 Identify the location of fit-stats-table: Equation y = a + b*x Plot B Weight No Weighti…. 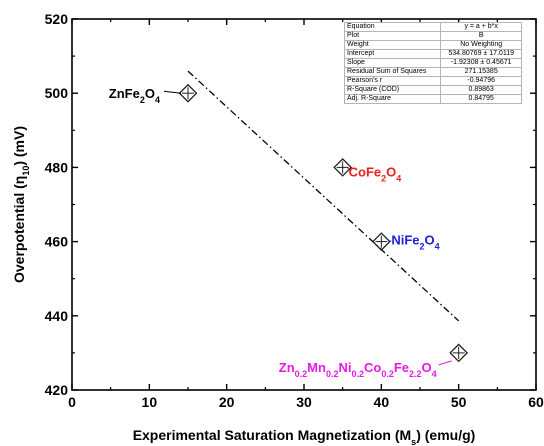
(432, 63).